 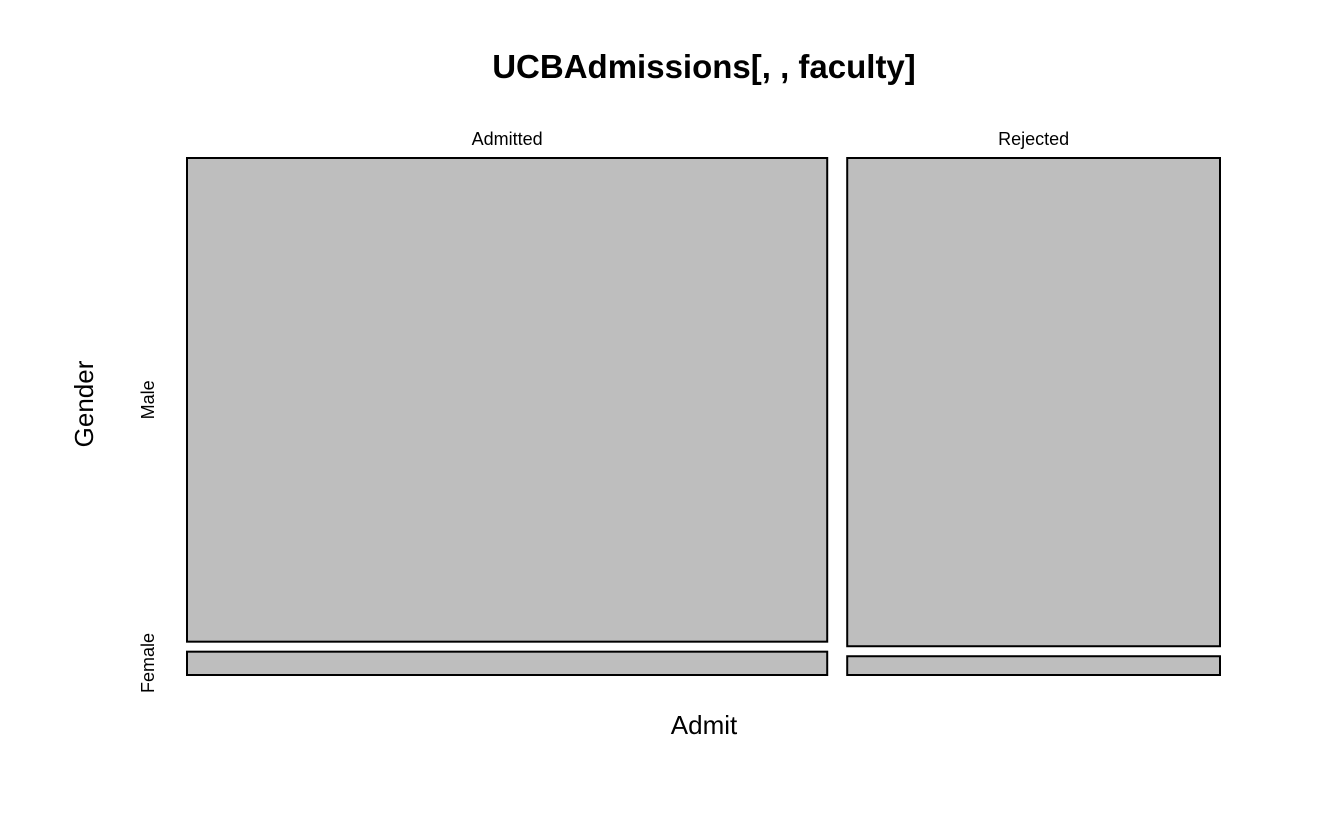 What do you see at coordinates (84, 403) in the screenshot?
I see `y-axis-label: Gender` at bounding box center [84, 403].